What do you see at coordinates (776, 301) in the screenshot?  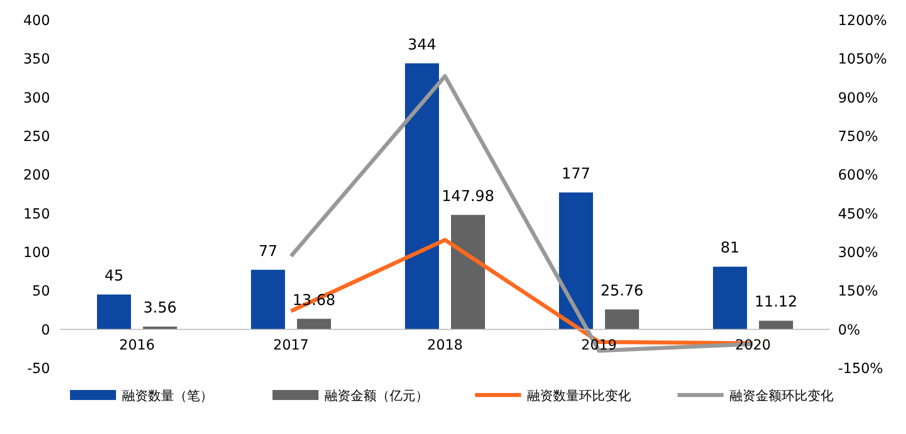 I see `data-label: 11.12` at bounding box center [776, 301].